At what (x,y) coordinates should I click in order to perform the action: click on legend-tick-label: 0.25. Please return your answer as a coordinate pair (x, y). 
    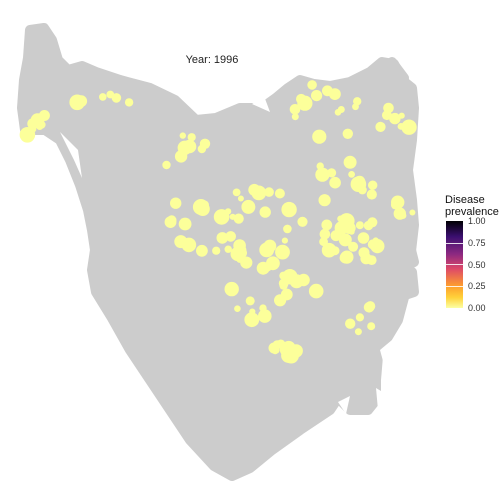
    Looking at the image, I should click on (477, 286).